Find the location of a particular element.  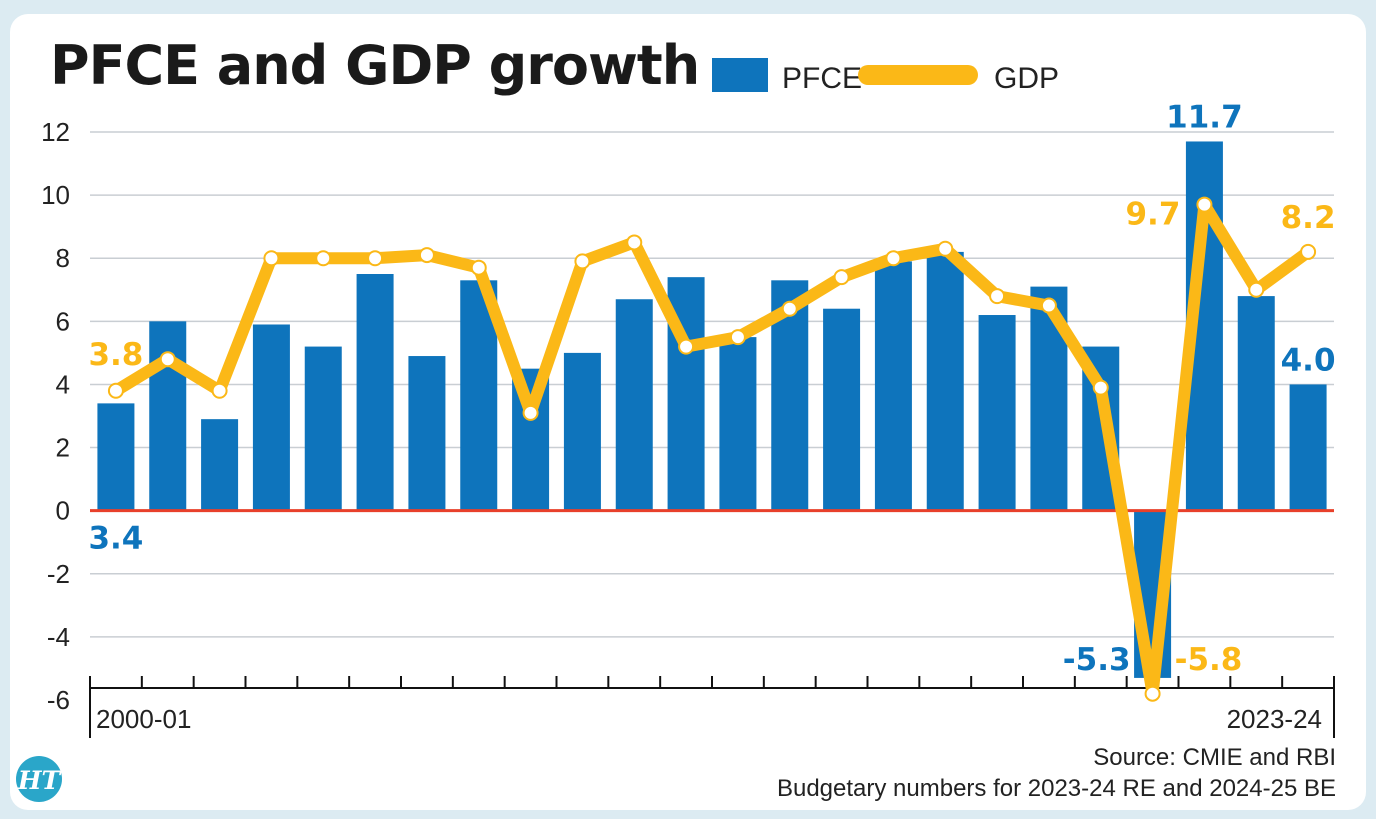

chart-title: PFCE and GDP growth is located at coordinates (374, 65).